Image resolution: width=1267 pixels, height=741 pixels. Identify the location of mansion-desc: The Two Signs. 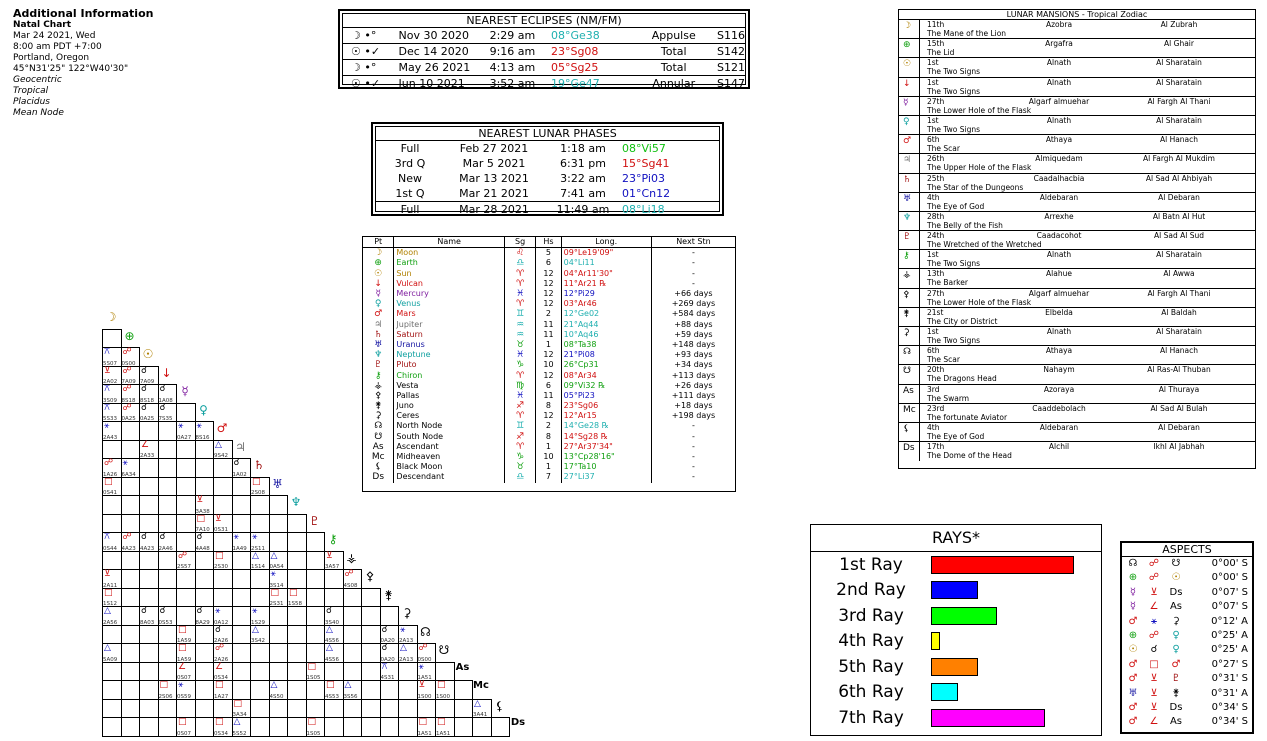
(954, 264).